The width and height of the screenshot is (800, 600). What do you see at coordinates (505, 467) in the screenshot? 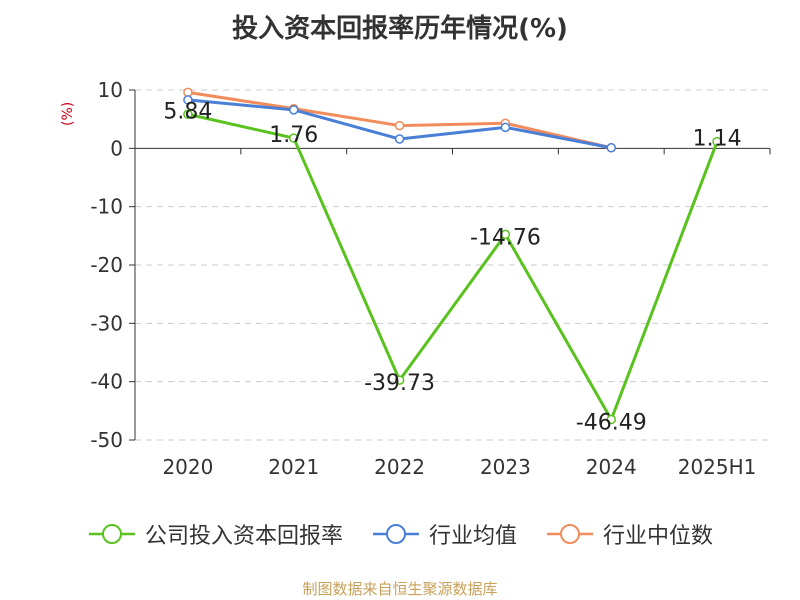
I see `x-tick-label: 2023` at bounding box center [505, 467].